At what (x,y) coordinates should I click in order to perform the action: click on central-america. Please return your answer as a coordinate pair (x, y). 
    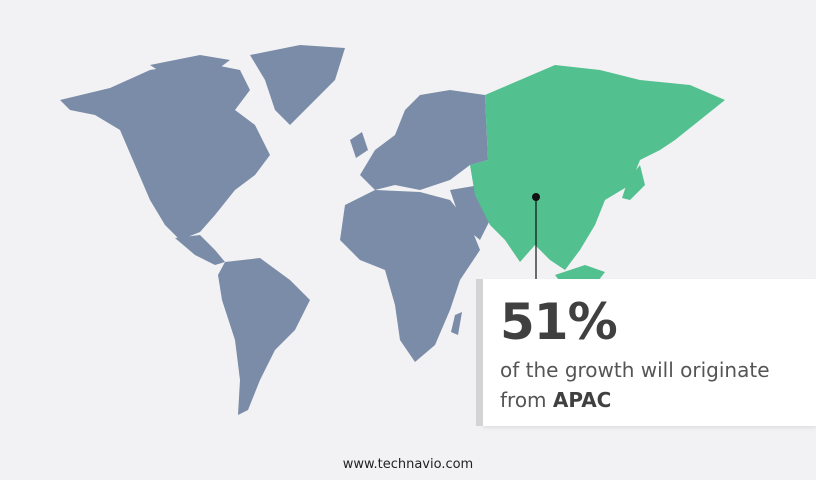
    Looking at the image, I should click on (200, 250).